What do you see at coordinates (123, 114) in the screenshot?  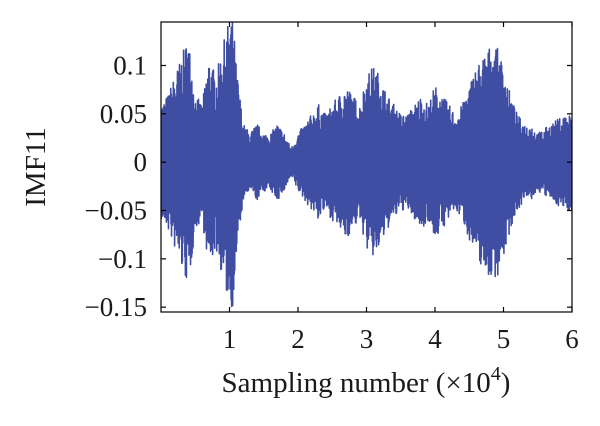 I see `y-tick-label: 0.05` at bounding box center [123, 114].